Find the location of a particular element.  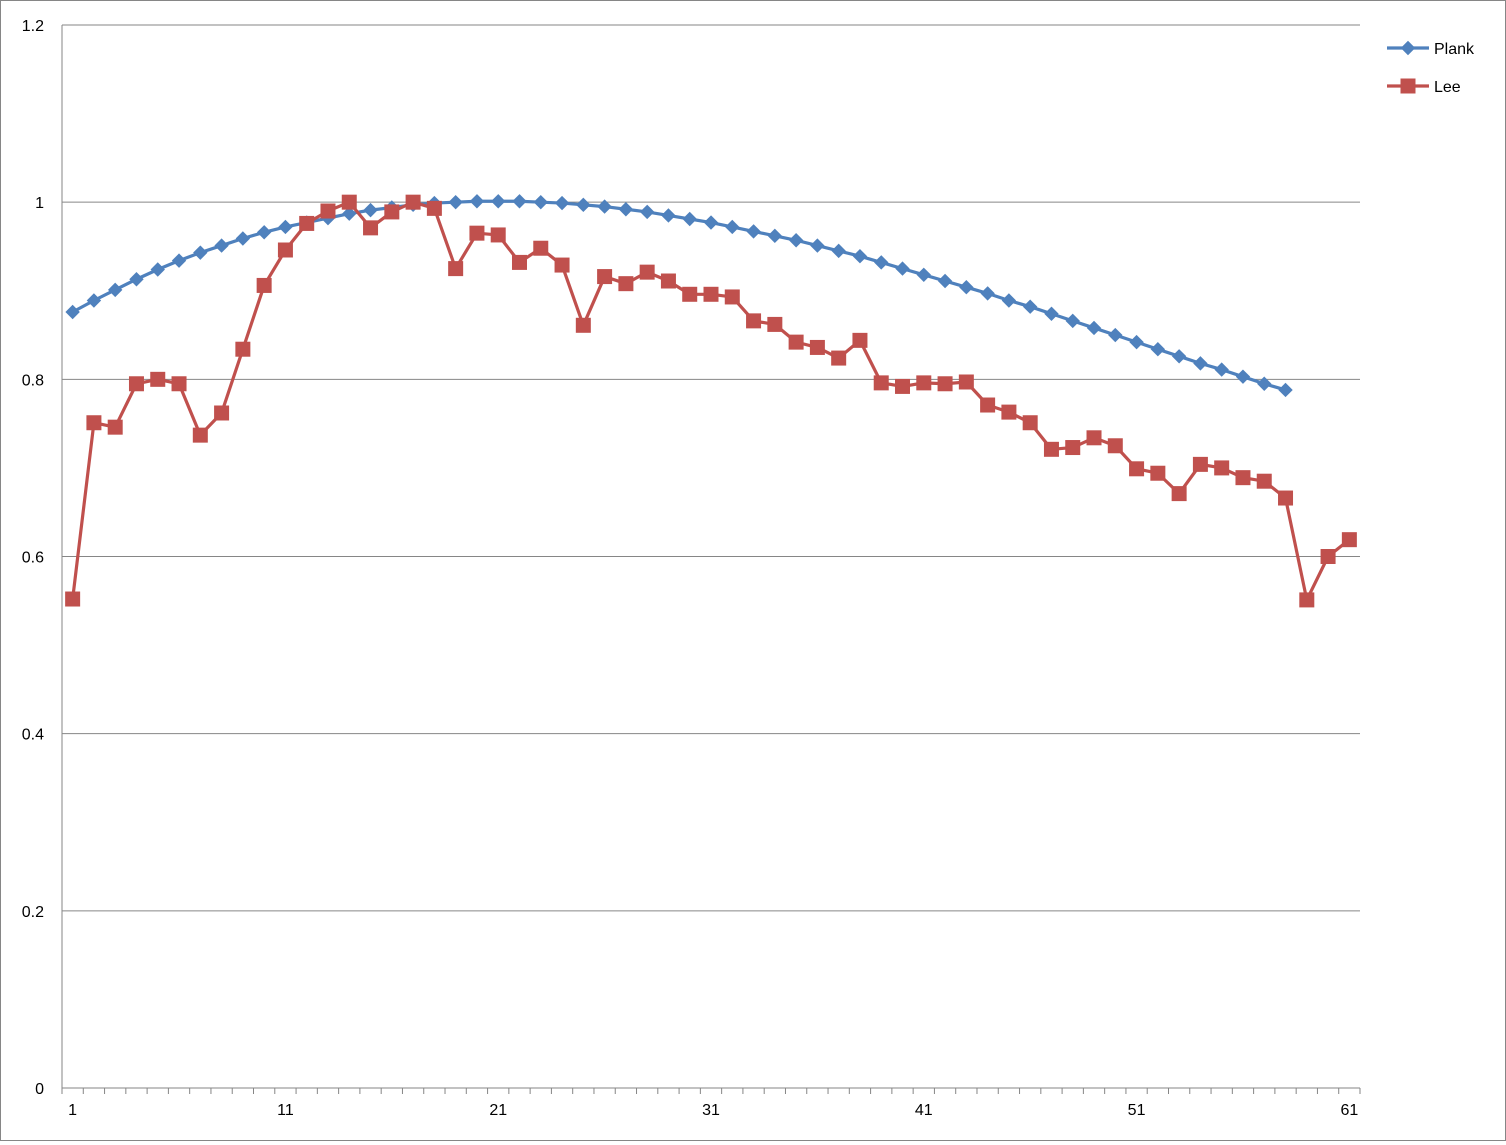

y-tick-label: 1 is located at coordinates (39, 203).